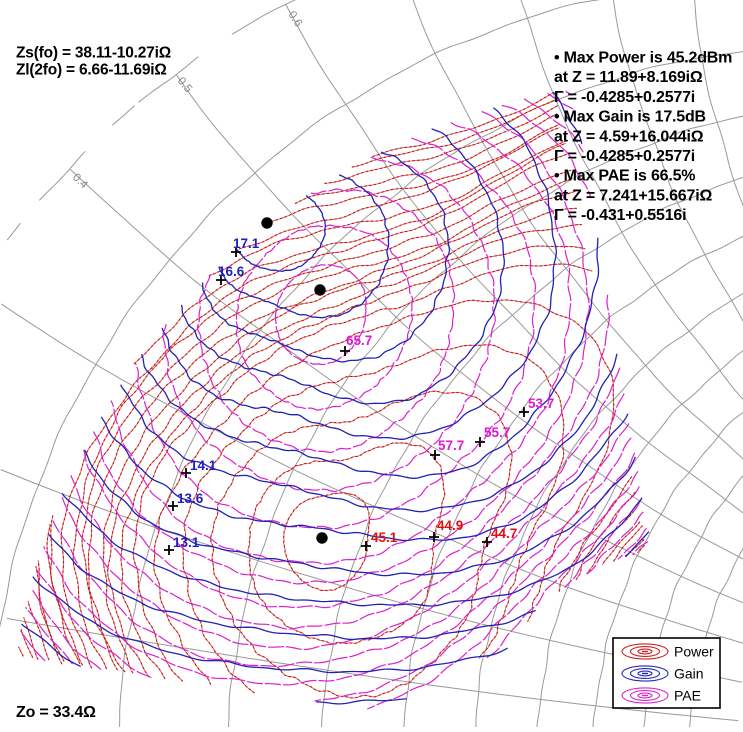  What do you see at coordinates (186, 542) in the screenshot?
I see `svg-text: 13.1` at bounding box center [186, 542].